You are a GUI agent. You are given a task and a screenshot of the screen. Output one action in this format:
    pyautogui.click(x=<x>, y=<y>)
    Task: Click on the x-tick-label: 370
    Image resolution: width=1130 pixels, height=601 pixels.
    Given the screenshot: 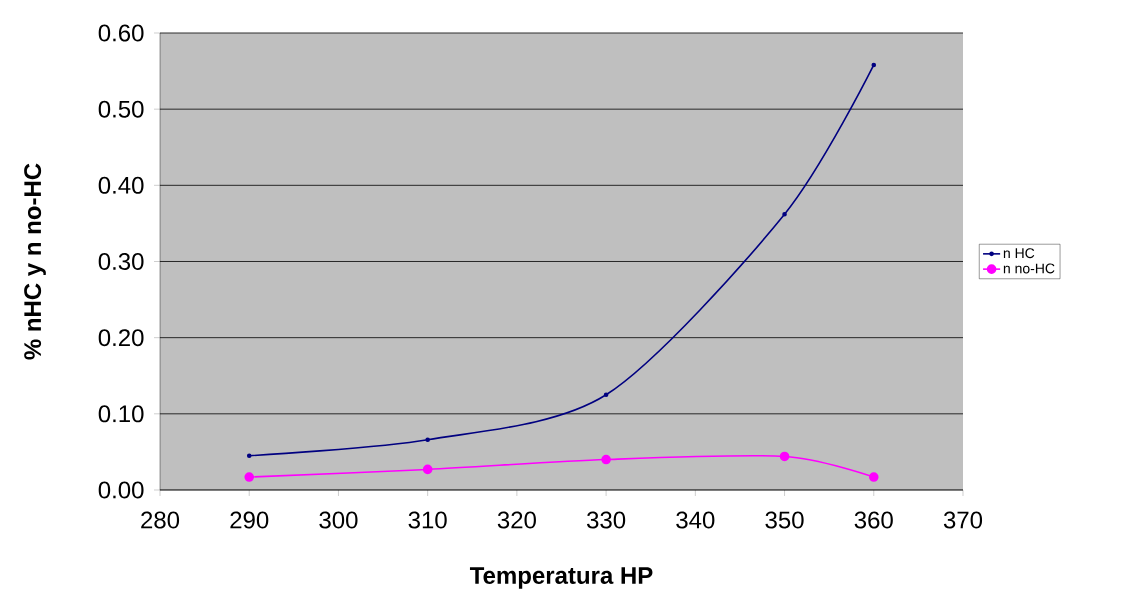 What is the action you would take?
    pyautogui.click(x=963, y=520)
    